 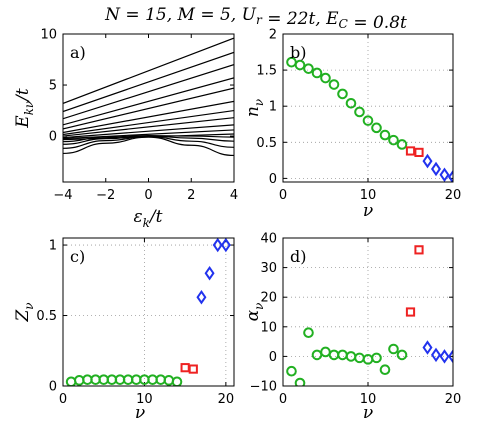 What do you see at coordinates (268, 298) in the screenshot?
I see `y-tick-label: 20` at bounding box center [268, 298].